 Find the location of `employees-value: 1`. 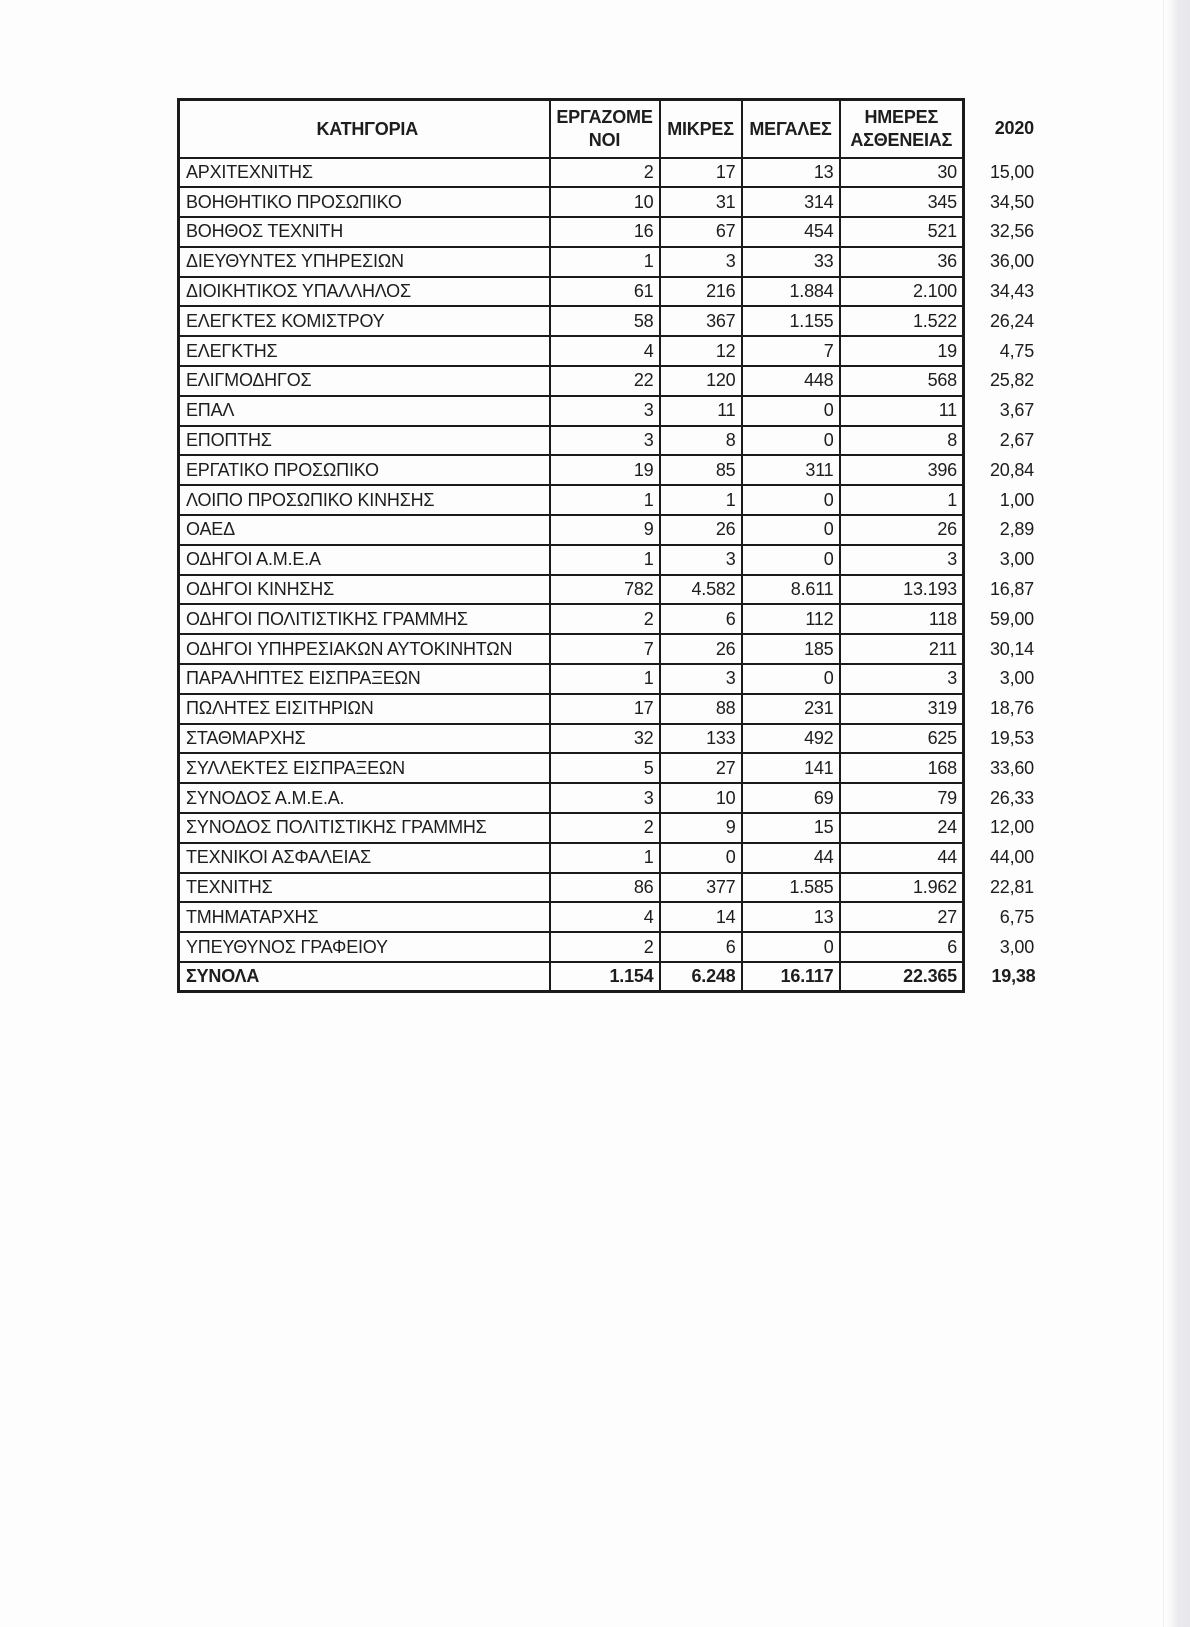

employees-value: 1 is located at coordinates (604, 857).